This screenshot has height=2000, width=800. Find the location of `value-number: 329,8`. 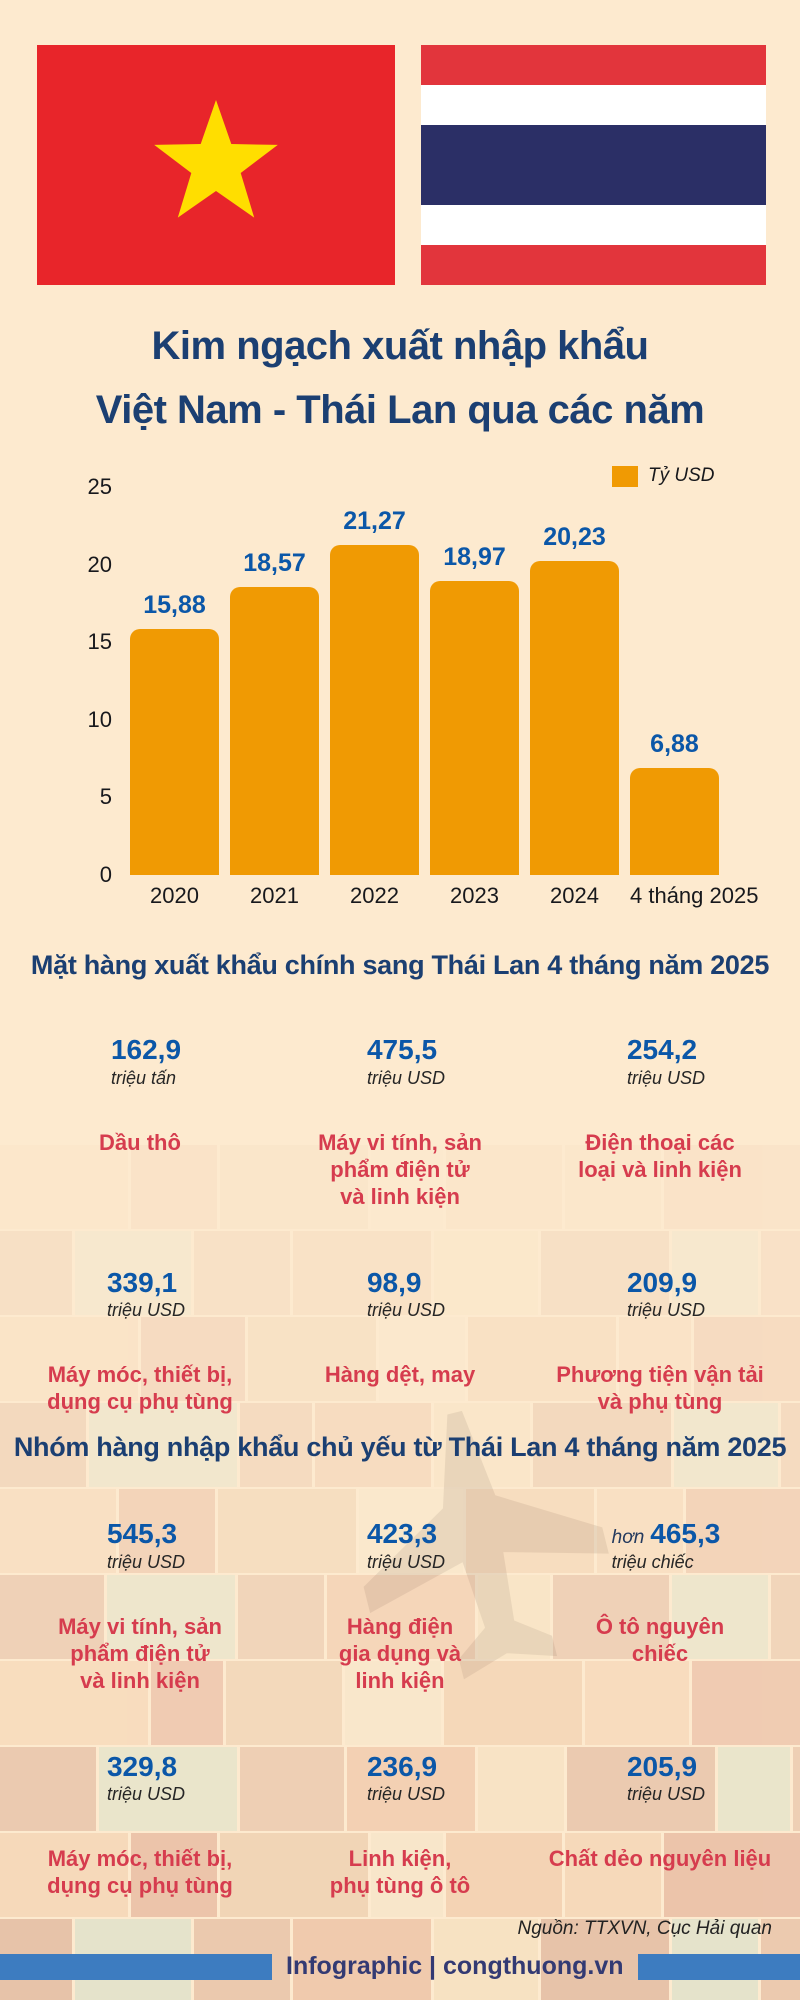

value-number: 329,8 is located at coordinates (142, 1766).